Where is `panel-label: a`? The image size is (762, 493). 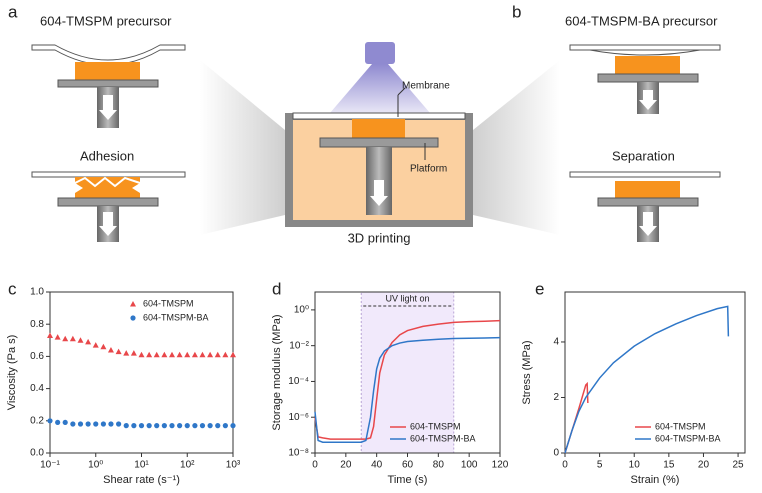 panel-label: a is located at coordinates (13, 11).